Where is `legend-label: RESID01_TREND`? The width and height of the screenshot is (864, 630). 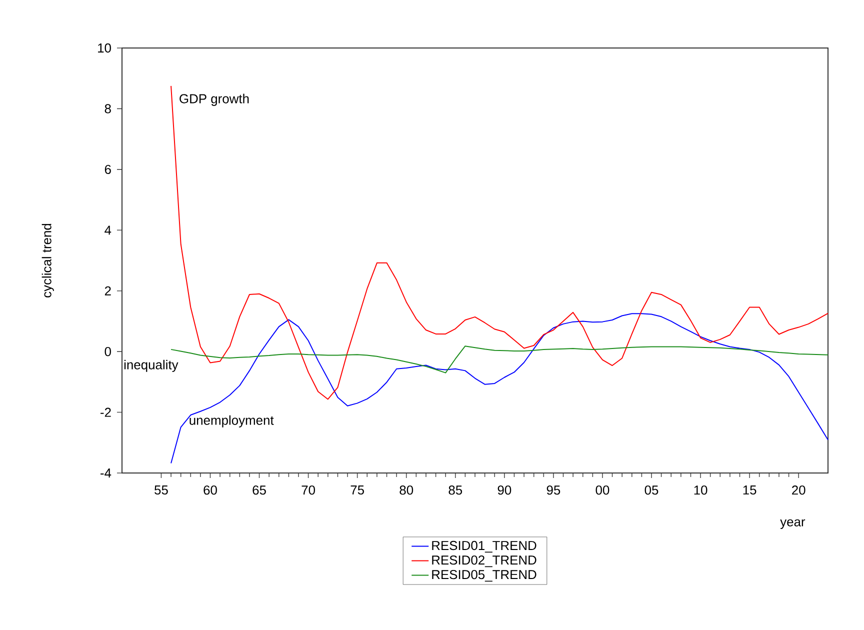
legend-label: RESID01_TREND is located at coordinates (484, 546).